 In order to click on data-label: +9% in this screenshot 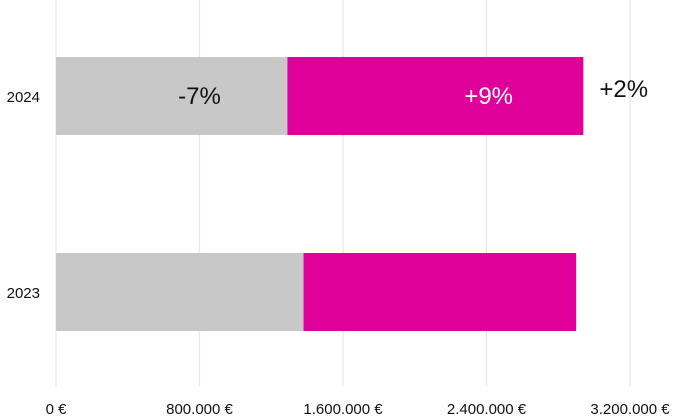, I will do `click(488, 96)`.